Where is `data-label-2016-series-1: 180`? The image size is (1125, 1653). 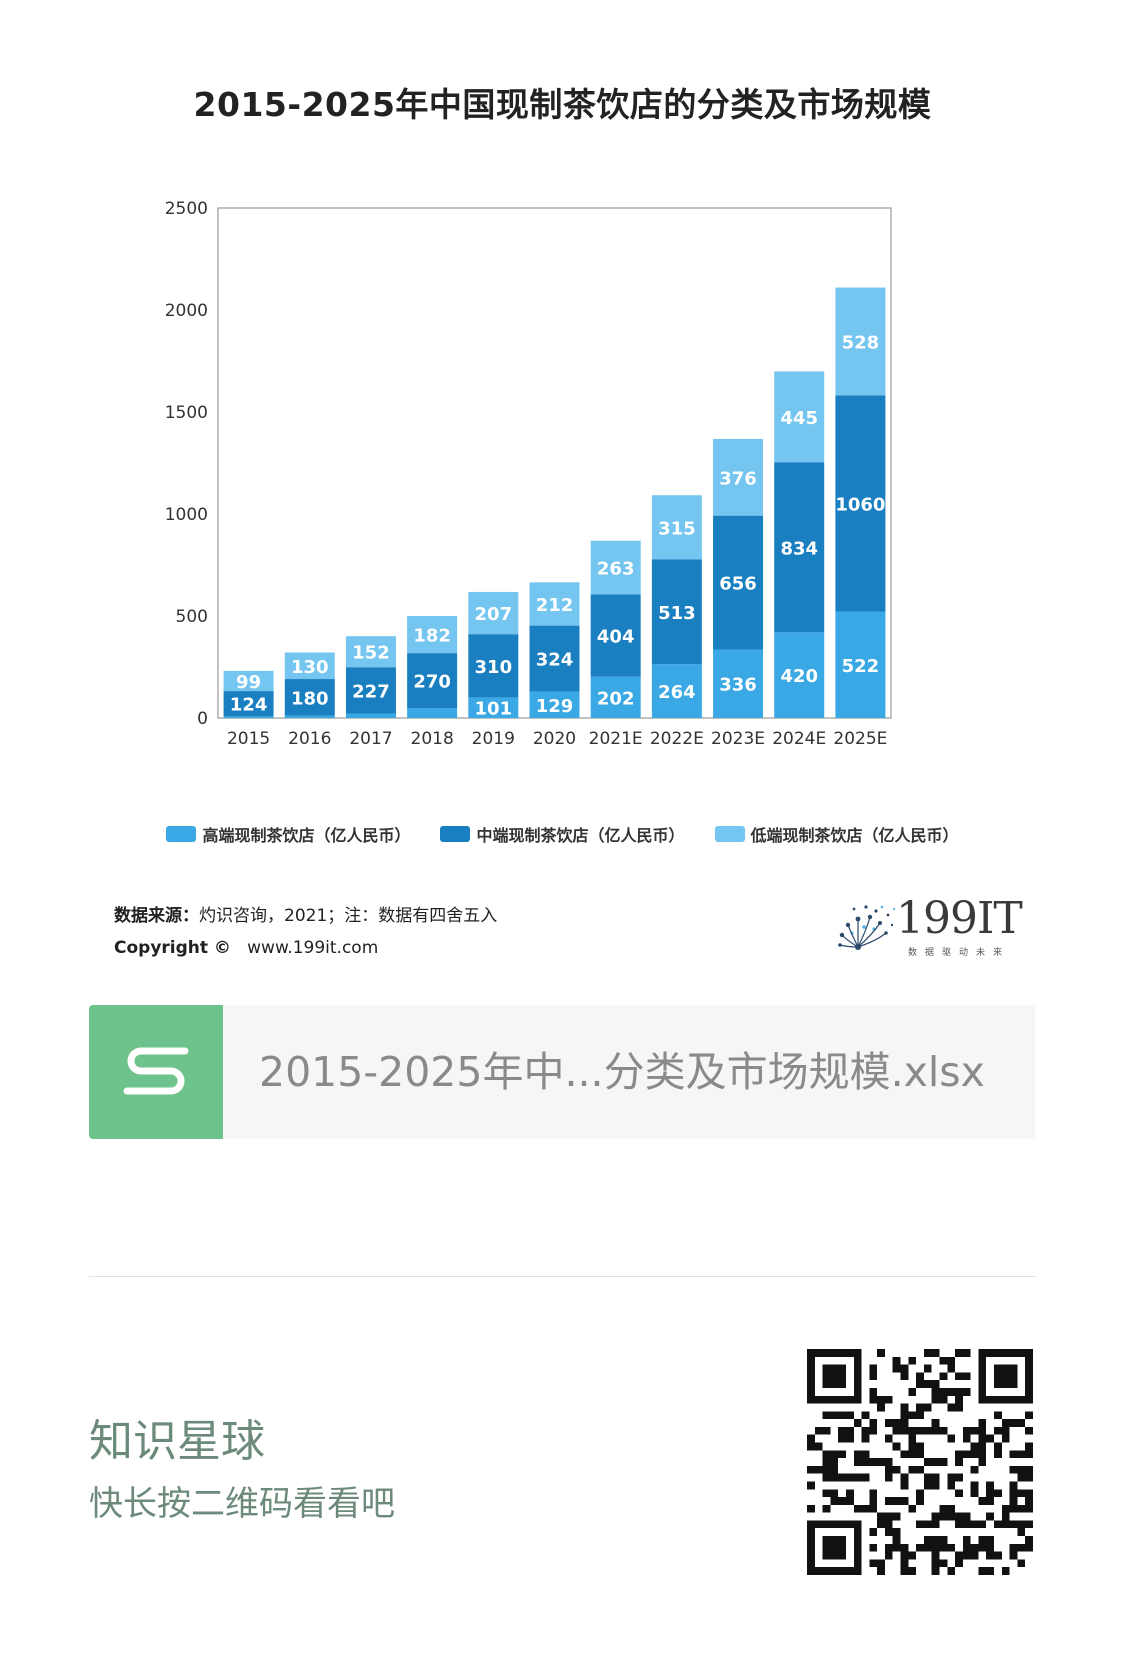
data-label-2016-series-1: 180 is located at coordinates (310, 698).